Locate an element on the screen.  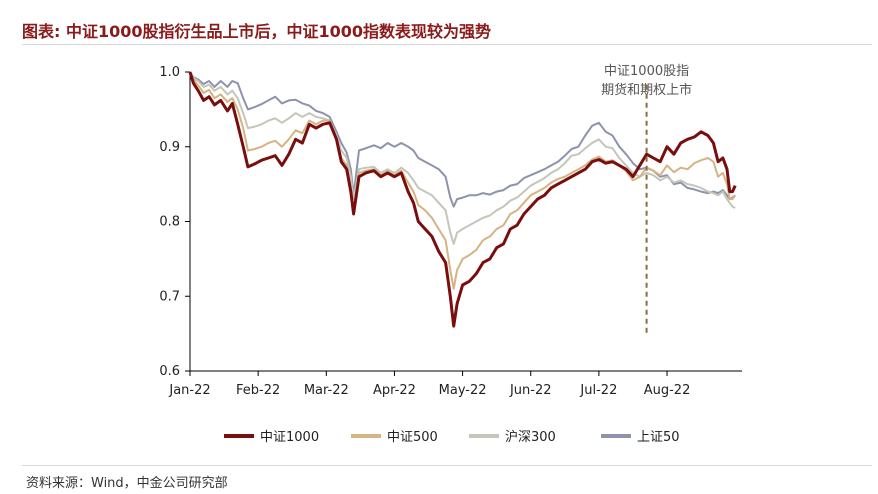
y-tick-label: 0.8 is located at coordinates (169, 222).